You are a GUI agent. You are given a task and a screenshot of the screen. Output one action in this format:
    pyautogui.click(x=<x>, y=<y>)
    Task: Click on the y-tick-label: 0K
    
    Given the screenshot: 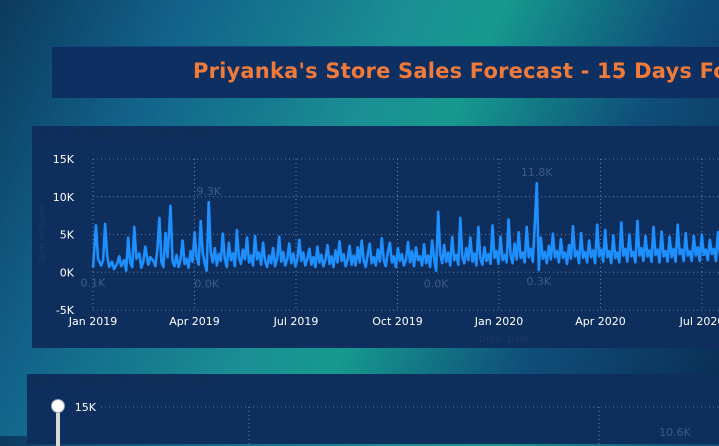 What is the action you would take?
    pyautogui.click(x=67, y=272)
    